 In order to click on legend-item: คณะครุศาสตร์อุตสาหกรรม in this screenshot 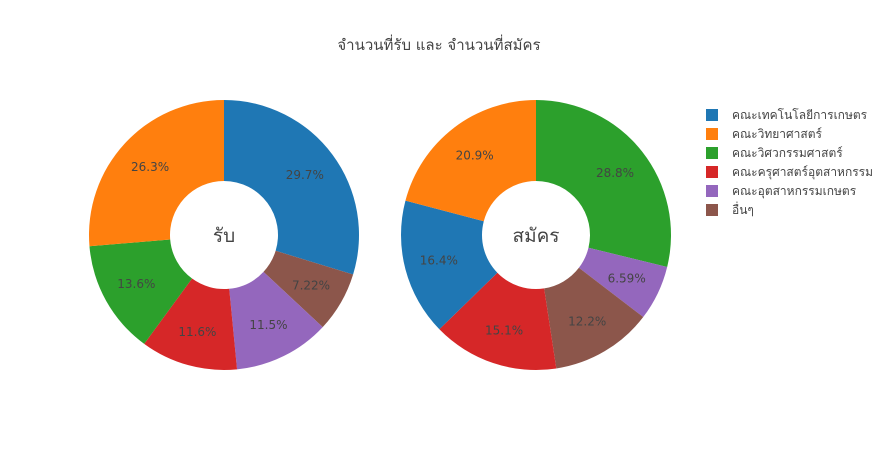, I will do `click(789, 172)`.